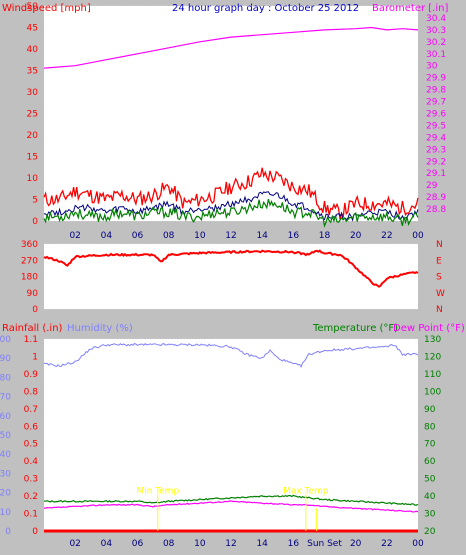 This screenshot has height=555, width=466. I want to click on humidity-tick-3: 30, so click(5, 474).